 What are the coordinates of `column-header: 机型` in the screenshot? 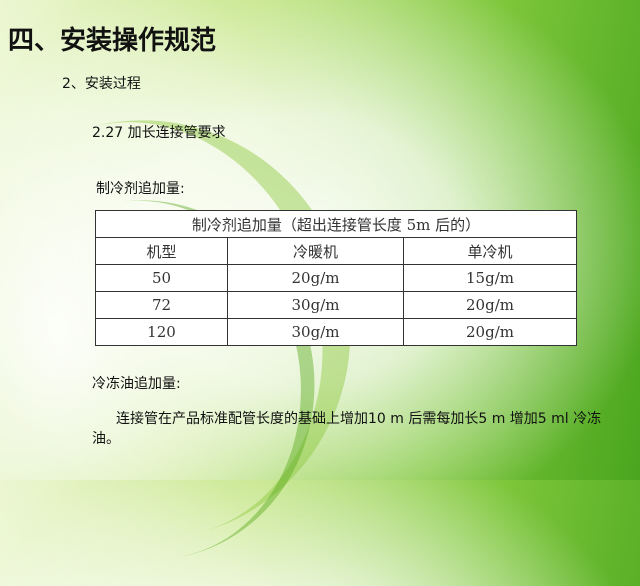 It's located at (161, 251).